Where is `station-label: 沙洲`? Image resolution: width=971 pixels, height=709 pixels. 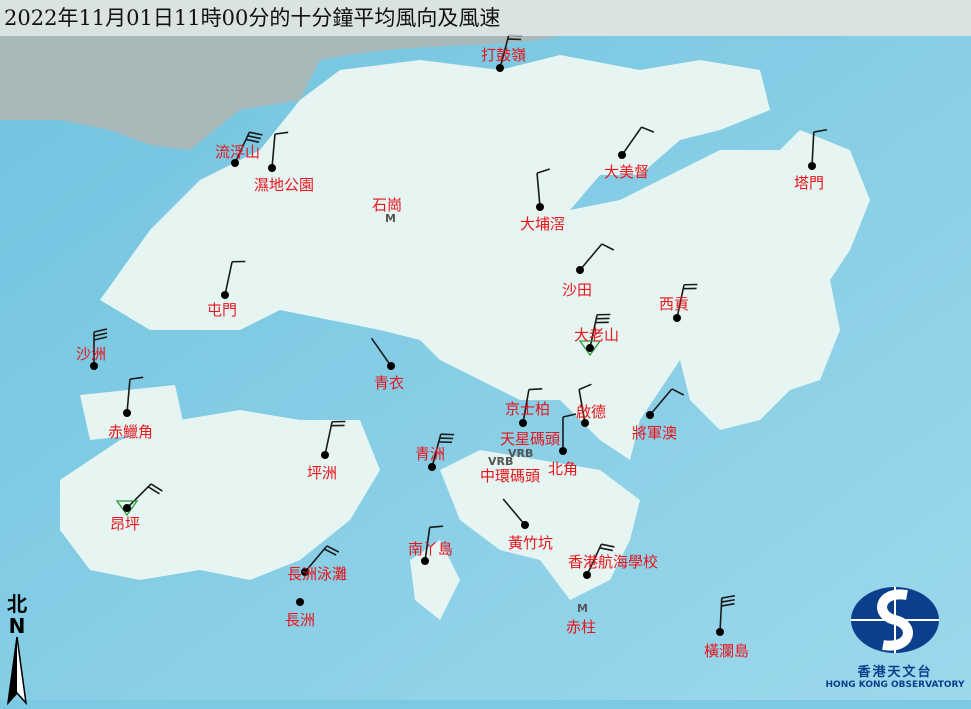
station-label: 沙洲 is located at coordinates (91, 353).